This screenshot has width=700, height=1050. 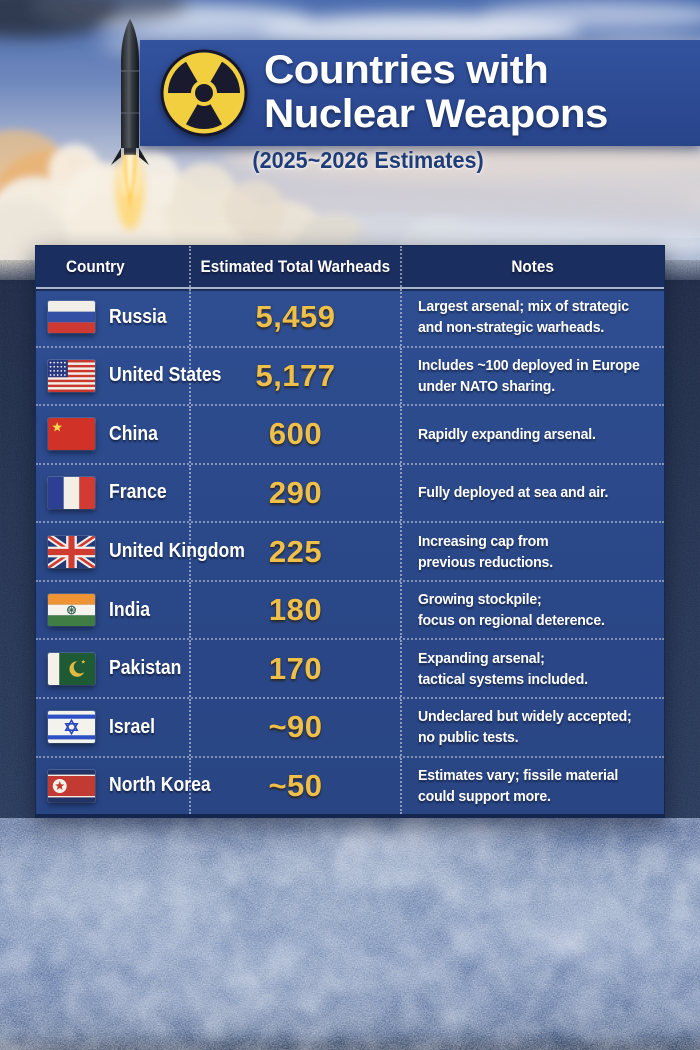 What do you see at coordinates (165, 375) in the screenshot?
I see `country-name: United States` at bounding box center [165, 375].